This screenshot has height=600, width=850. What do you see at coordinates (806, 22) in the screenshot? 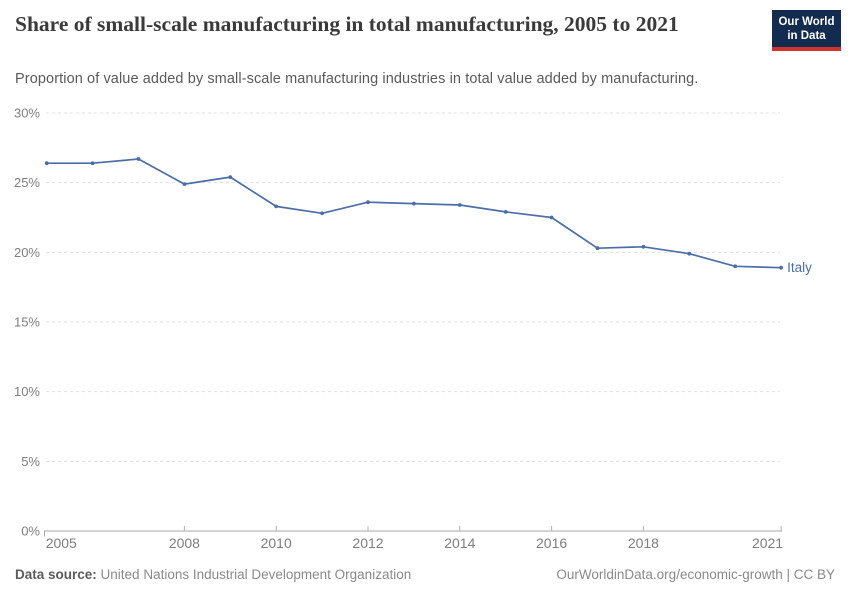
I see `owid-logo-line1: Our World` at bounding box center [806, 22].